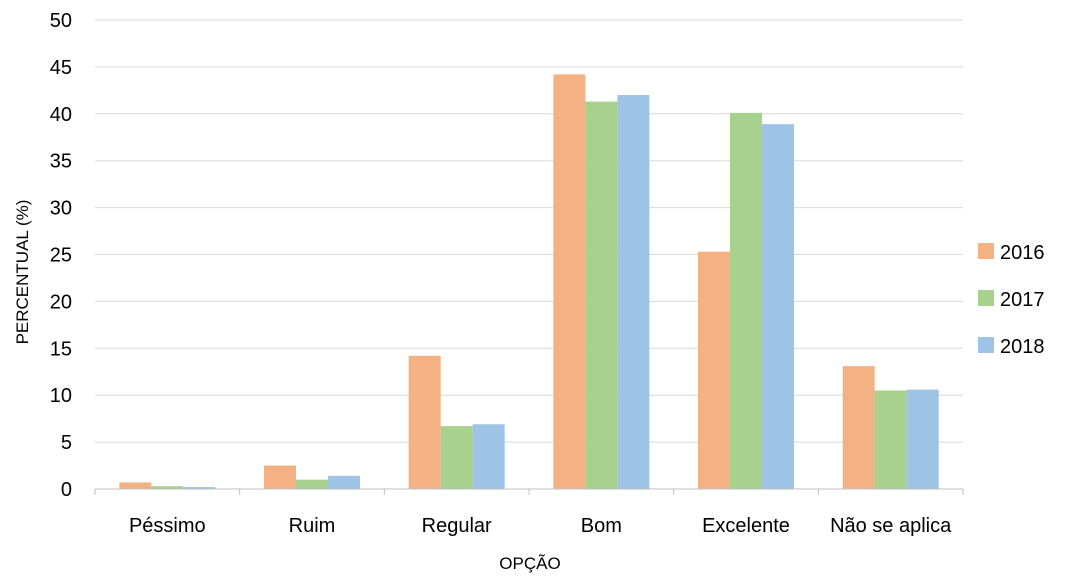 This screenshot has width=1088, height=576. What do you see at coordinates (1022, 347) in the screenshot?
I see `legend-label: 2018` at bounding box center [1022, 347].